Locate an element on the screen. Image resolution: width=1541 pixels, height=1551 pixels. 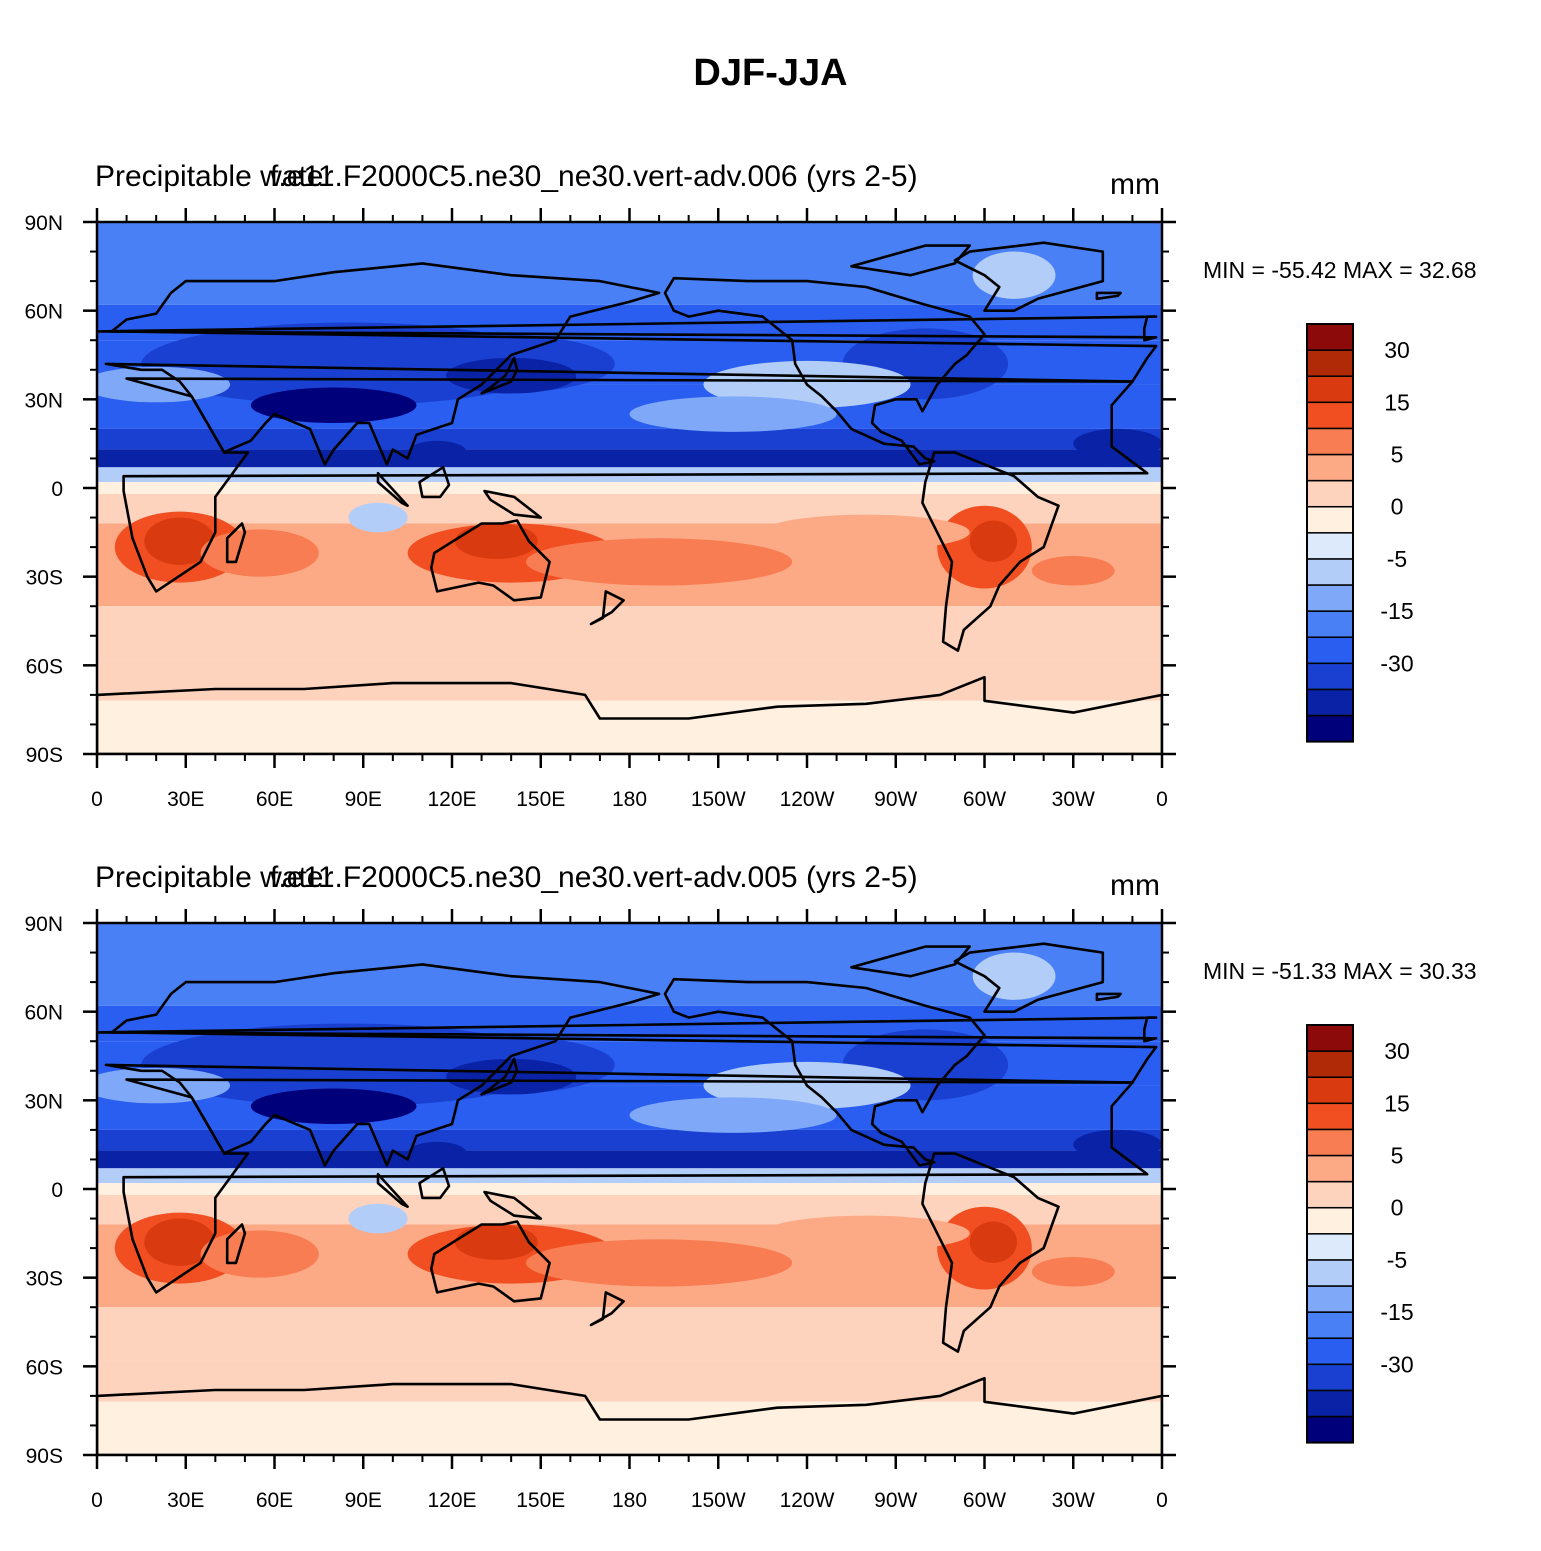
colorbar-label: 30 is located at coordinates (1397, 1051).